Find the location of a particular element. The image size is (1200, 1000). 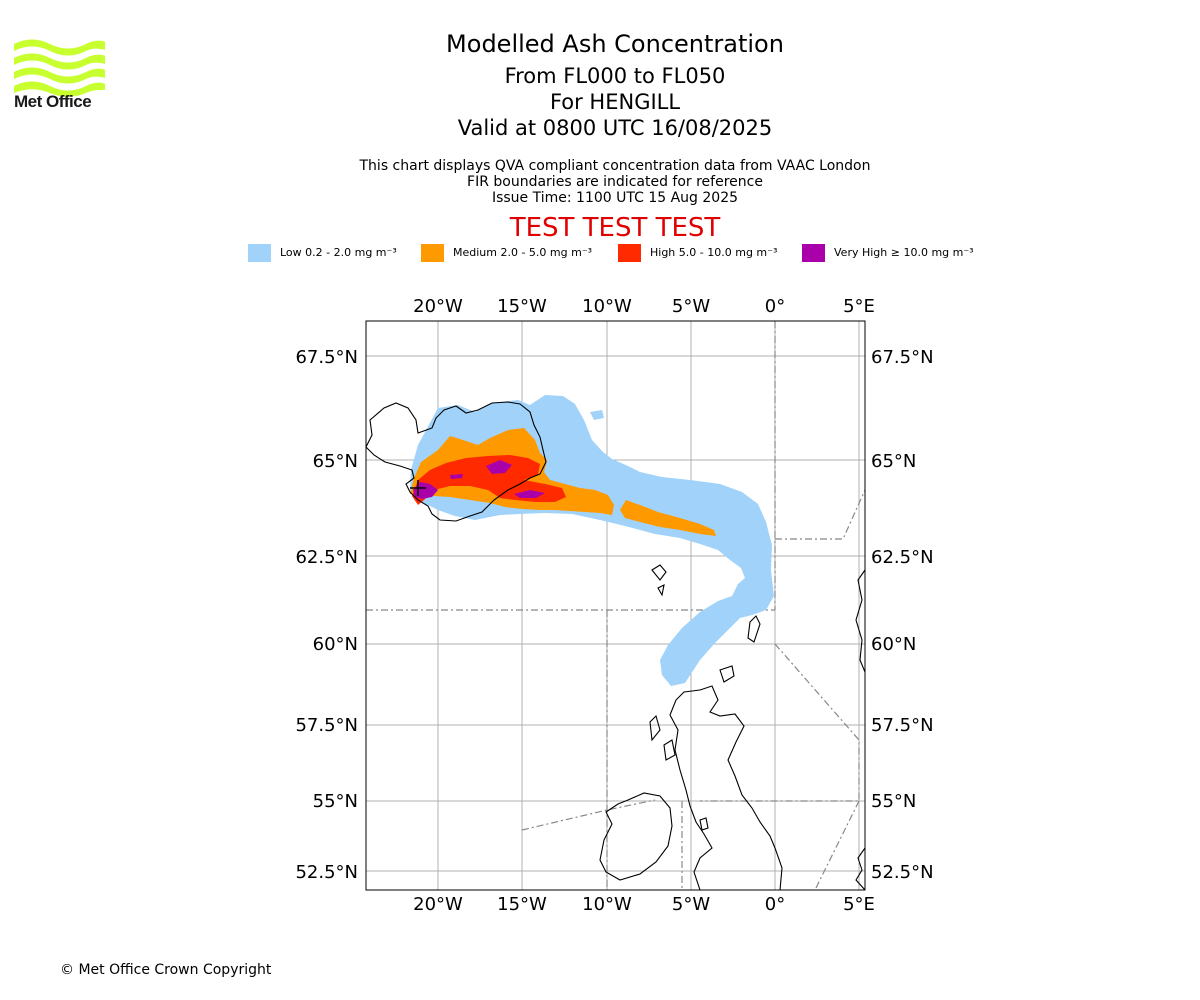

lon-ticks-bottom: 20°W 15°W 10°W 5°W 0° 5°E is located at coordinates (644, 904).